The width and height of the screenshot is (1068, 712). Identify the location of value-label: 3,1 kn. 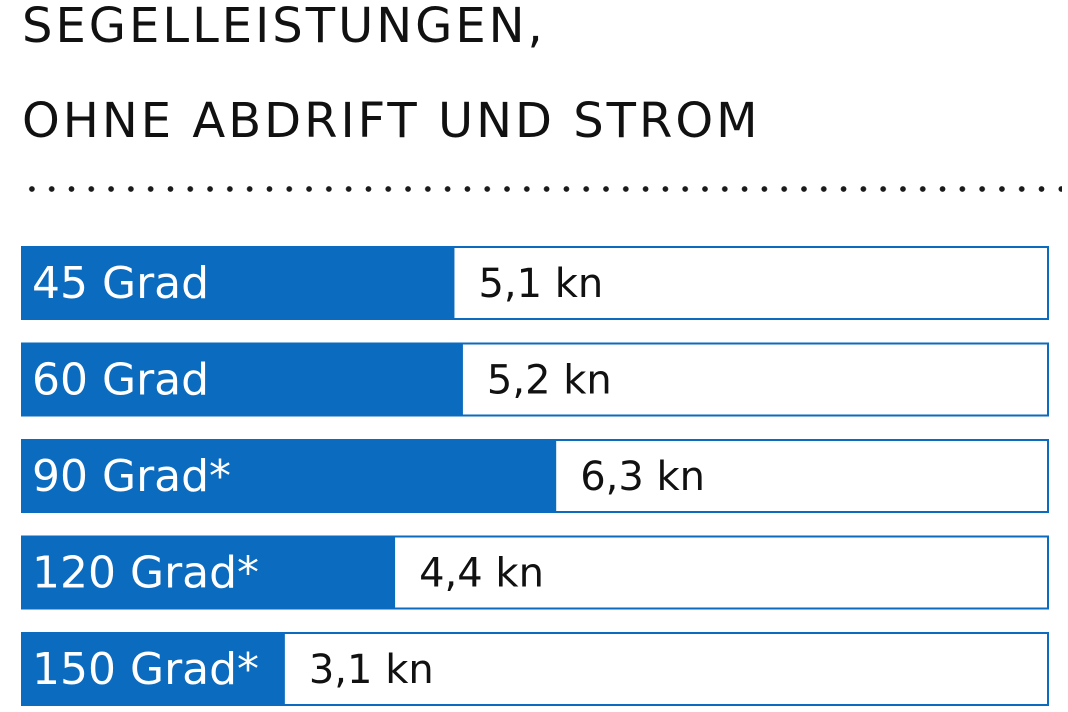
(371, 670).